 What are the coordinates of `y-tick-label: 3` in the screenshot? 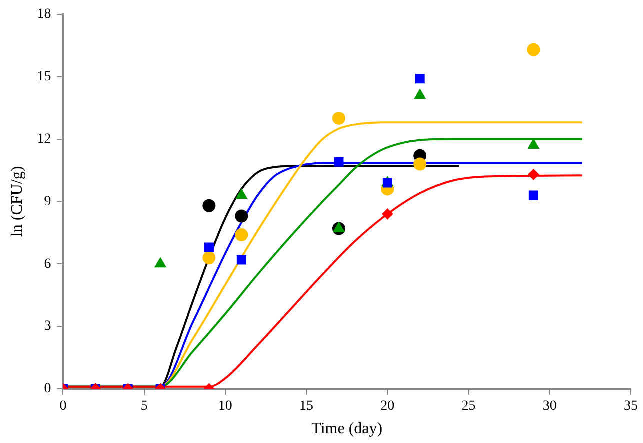 It's located at (48, 326).